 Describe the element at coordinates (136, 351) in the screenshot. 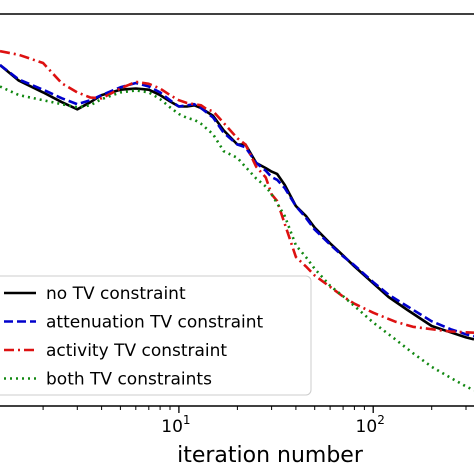

I see `legend-label-activity-tv-constraint: activity TV constraint` at that location.